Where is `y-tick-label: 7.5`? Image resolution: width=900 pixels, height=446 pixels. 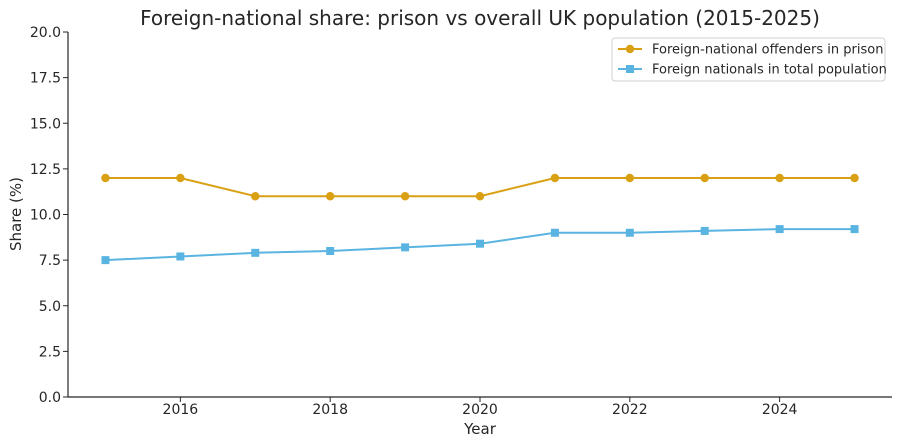 y-tick-label: 7.5 is located at coordinates (50, 261).